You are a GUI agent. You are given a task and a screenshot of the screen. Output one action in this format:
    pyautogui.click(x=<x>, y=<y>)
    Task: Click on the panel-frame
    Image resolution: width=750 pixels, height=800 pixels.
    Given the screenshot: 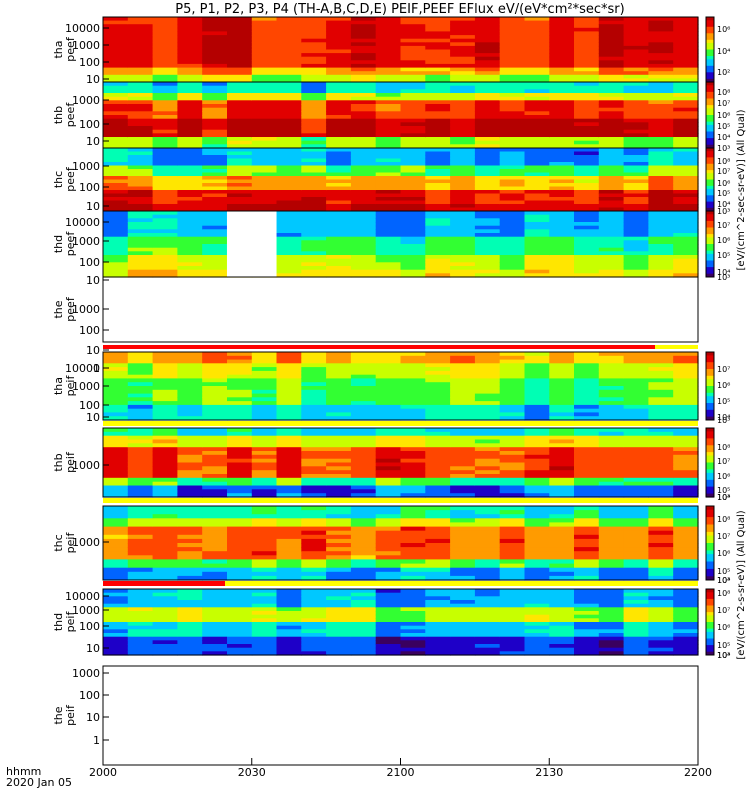 What is the action you would take?
    pyautogui.click(x=400, y=622)
    